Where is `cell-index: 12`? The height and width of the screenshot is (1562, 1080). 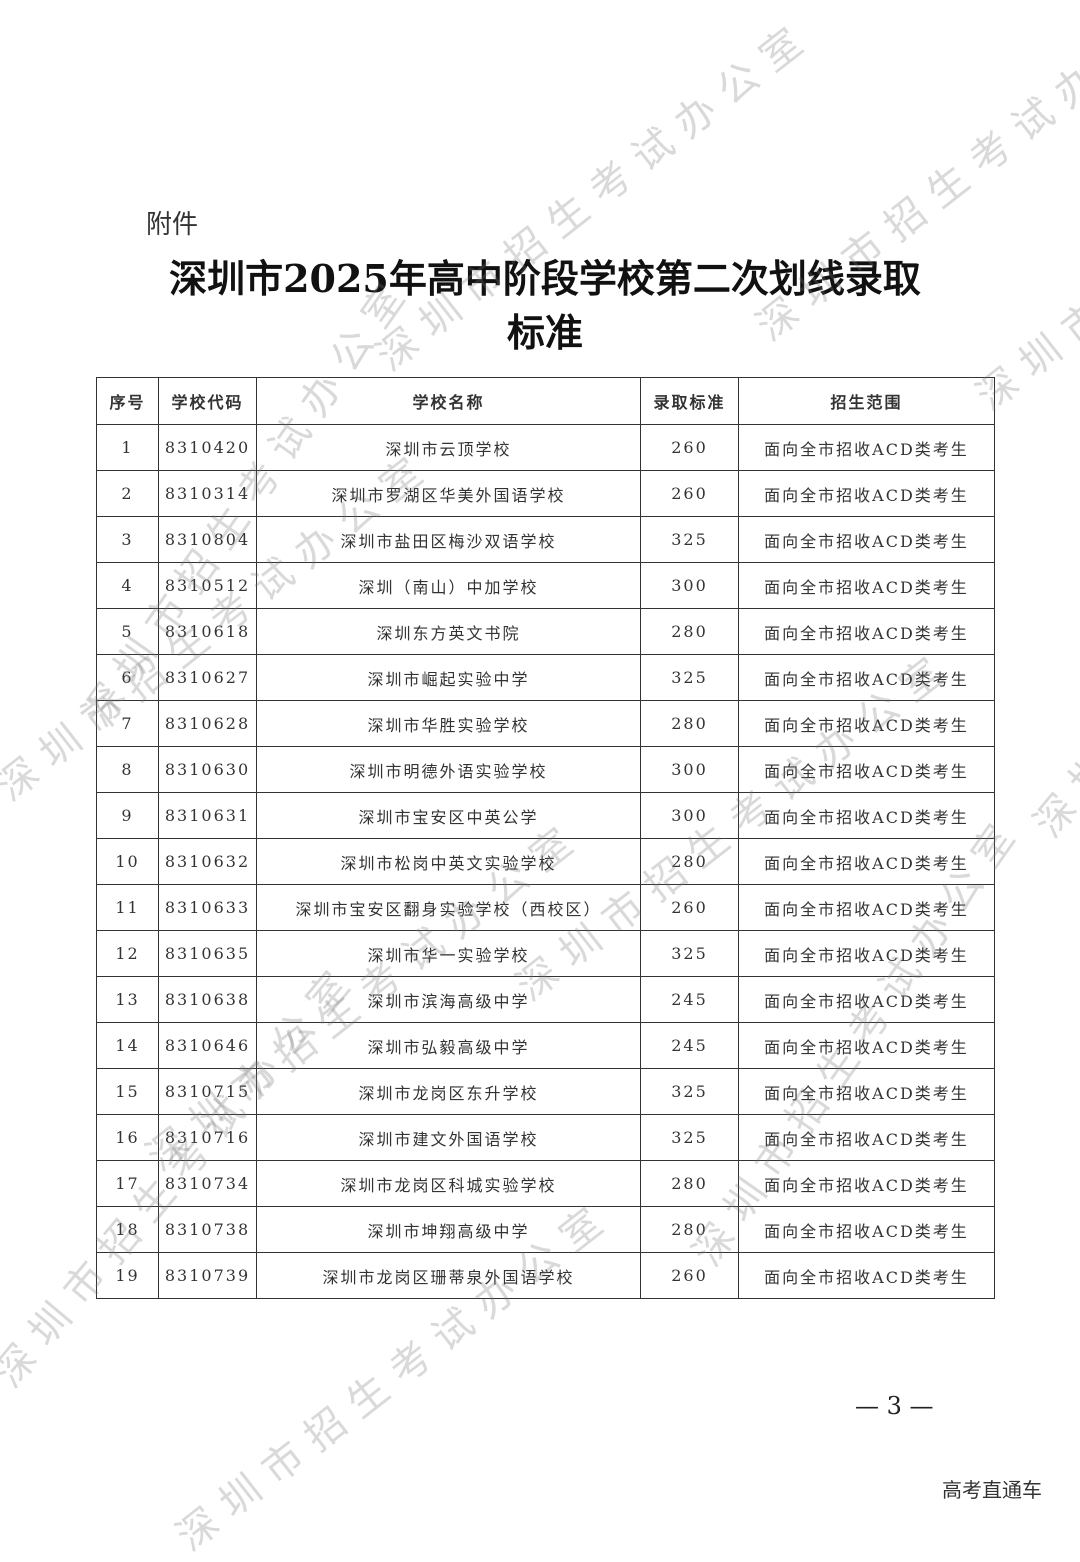
cell-index: 12 is located at coordinates (127, 953).